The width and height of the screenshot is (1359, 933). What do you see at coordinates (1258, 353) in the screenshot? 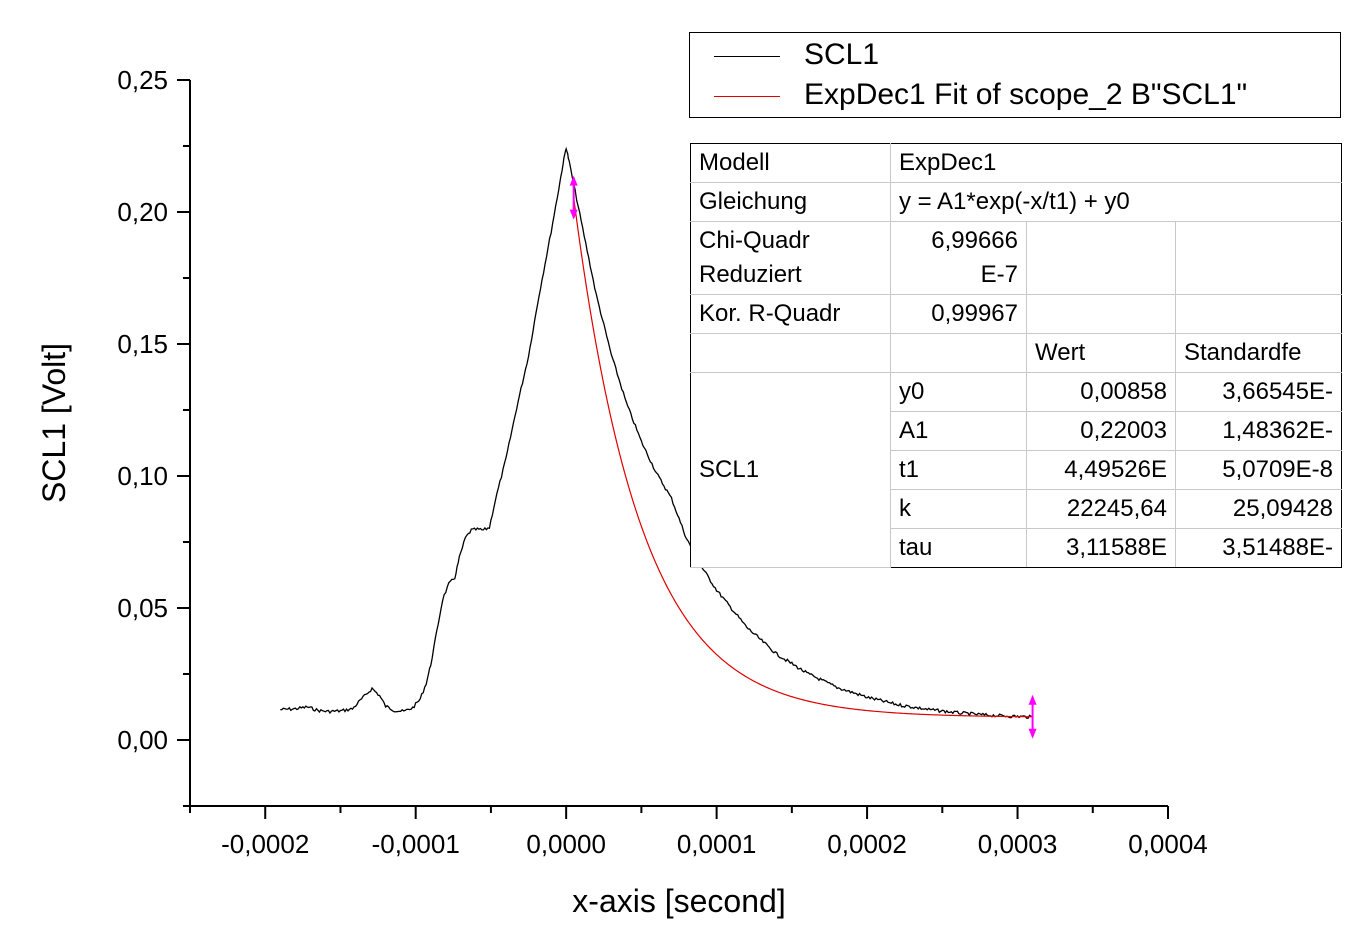
I see `error-column-header: Standardfe` at bounding box center [1258, 353].